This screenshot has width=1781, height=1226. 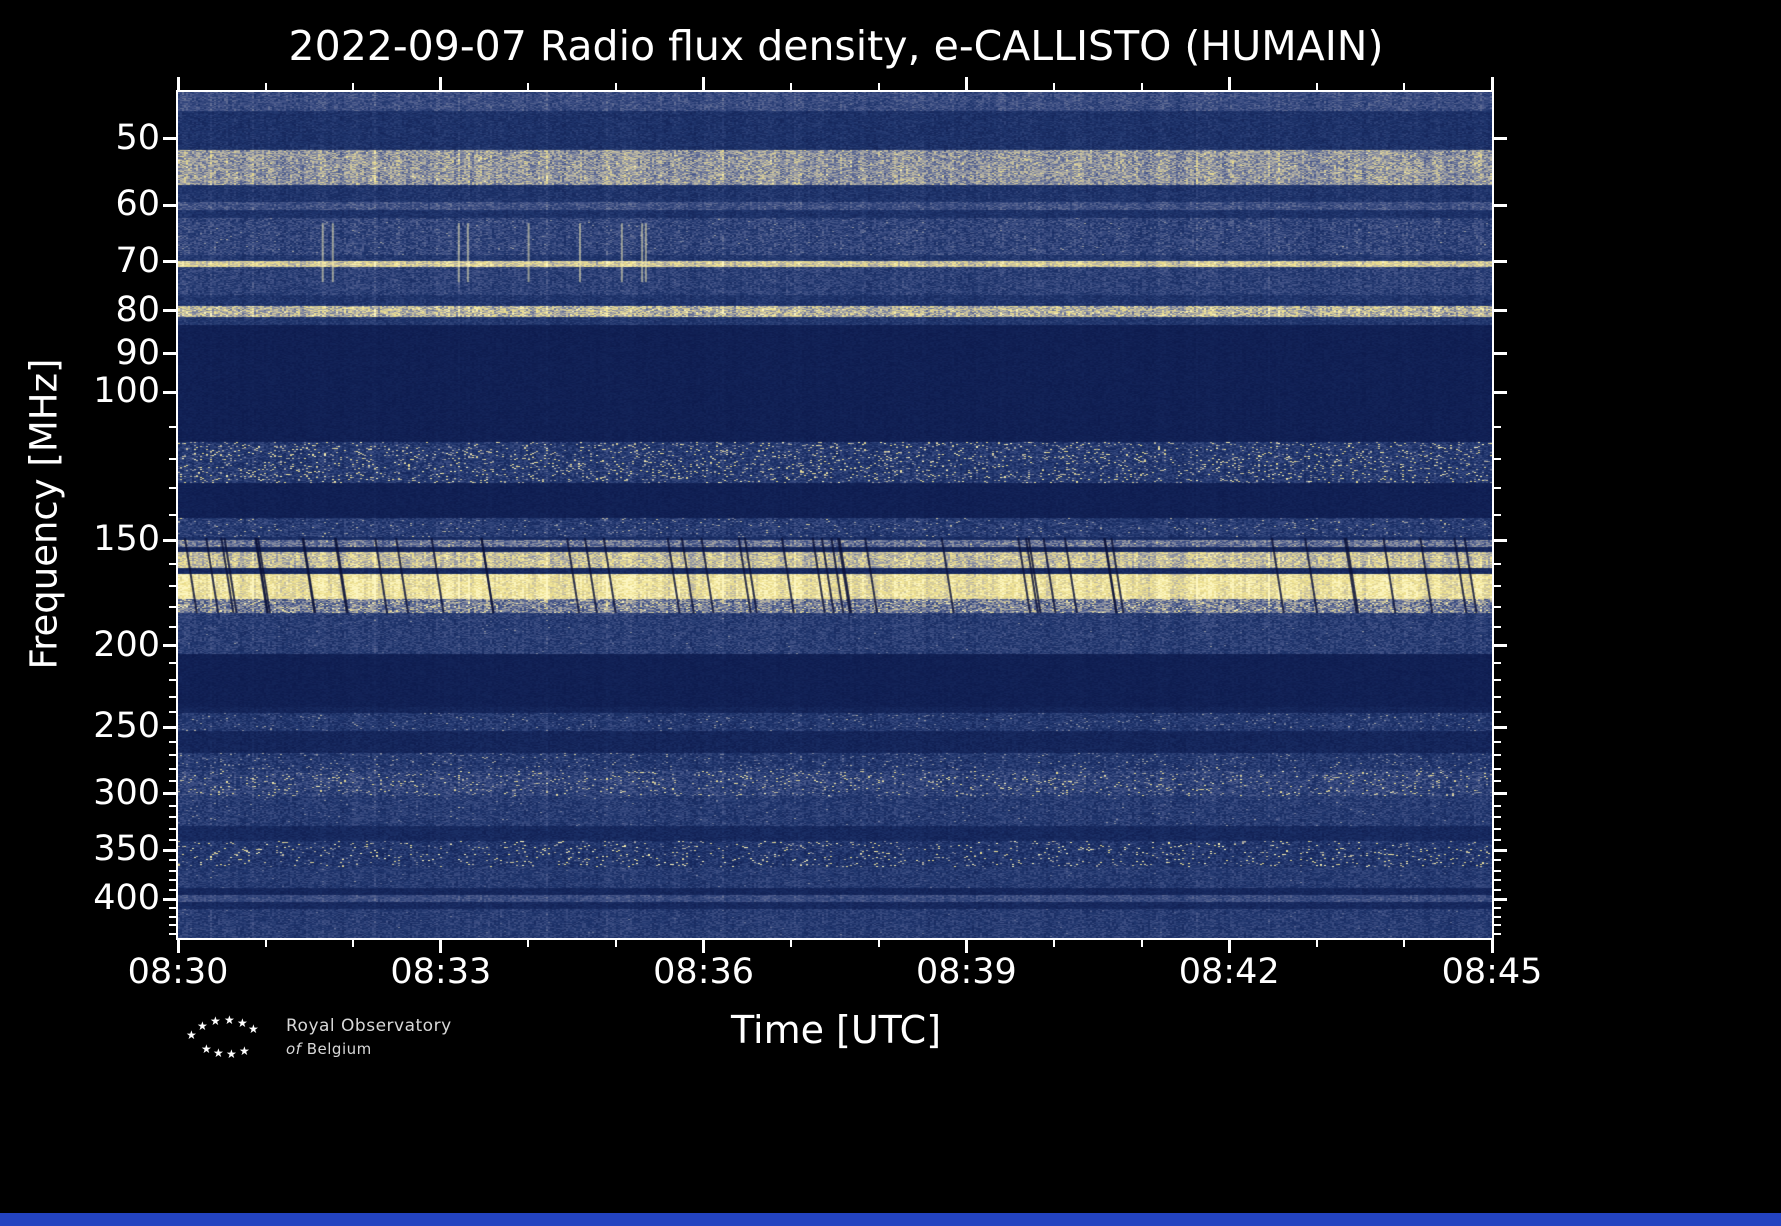 I want to click on y-tick-label: 250, so click(x=126, y=726).